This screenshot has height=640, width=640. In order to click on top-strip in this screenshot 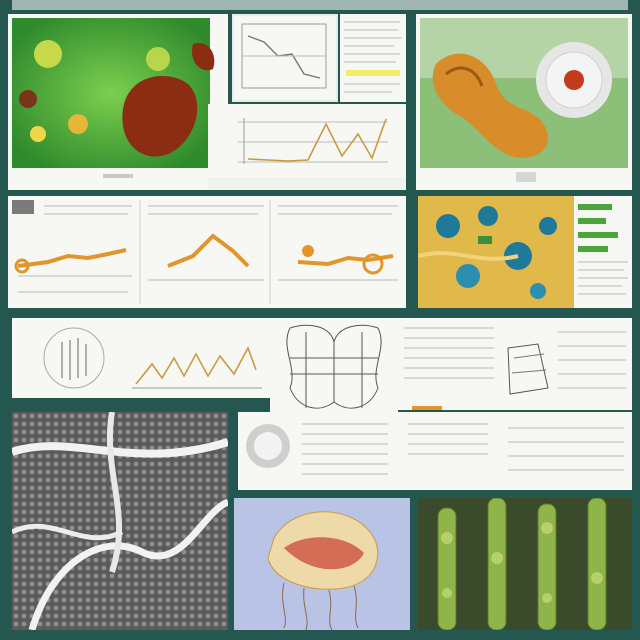, I will do `click(320, 5)`.